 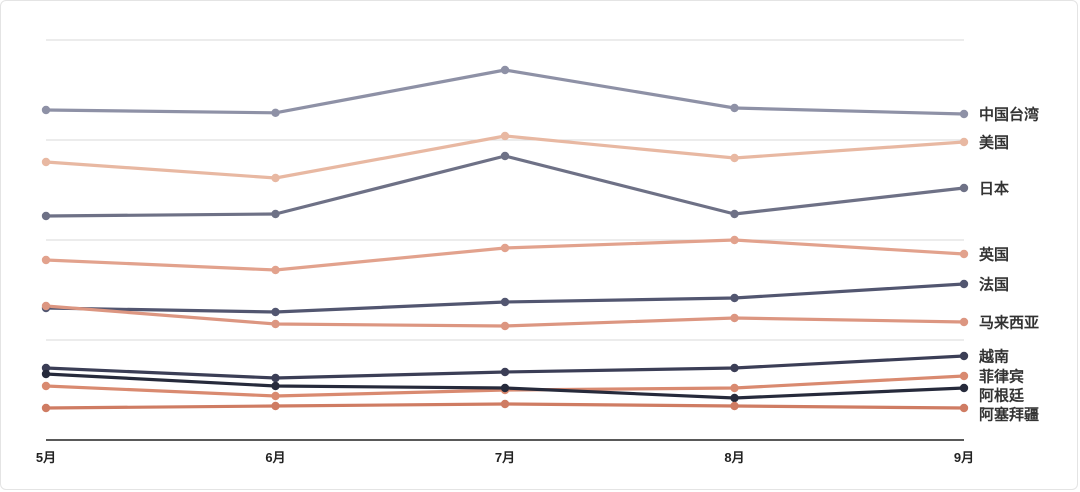 What do you see at coordinates (993, 357) in the screenshot?
I see `series-label: 越南` at bounding box center [993, 357].